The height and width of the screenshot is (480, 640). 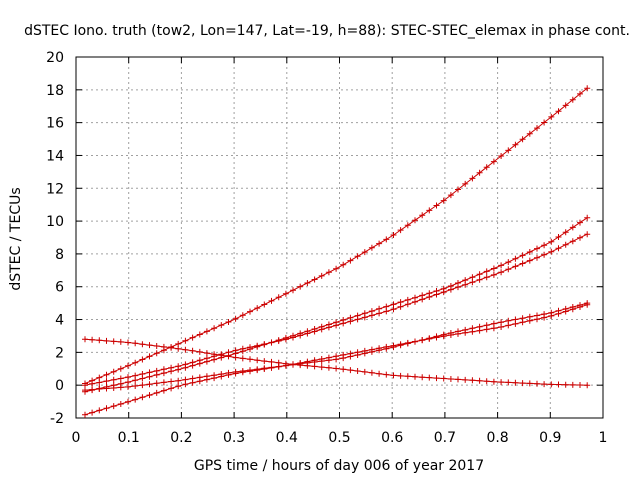 I want to click on x-tick-label: 0.9, so click(x=550, y=438).